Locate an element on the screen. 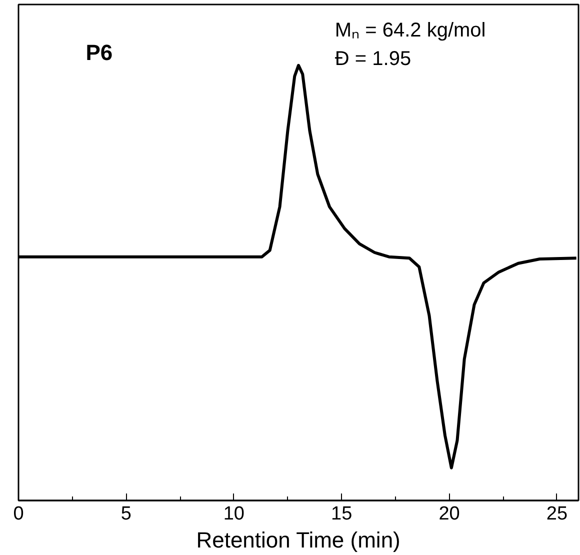 This screenshot has height=555, width=580. x-tick-label: 20 is located at coordinates (449, 514).